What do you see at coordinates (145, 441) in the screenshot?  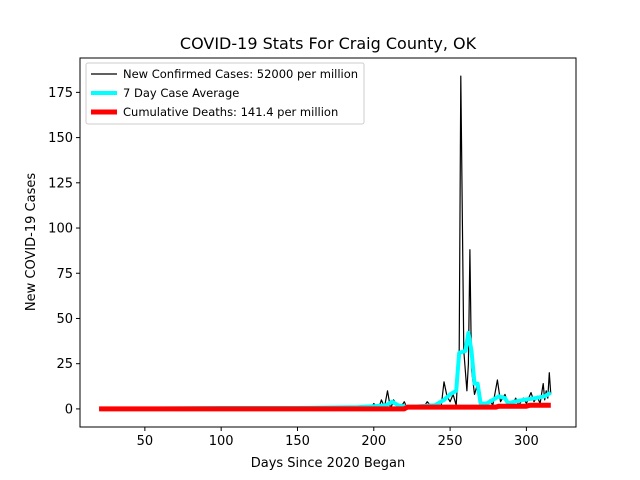 I see `x-tick-label: 50` at bounding box center [145, 441].